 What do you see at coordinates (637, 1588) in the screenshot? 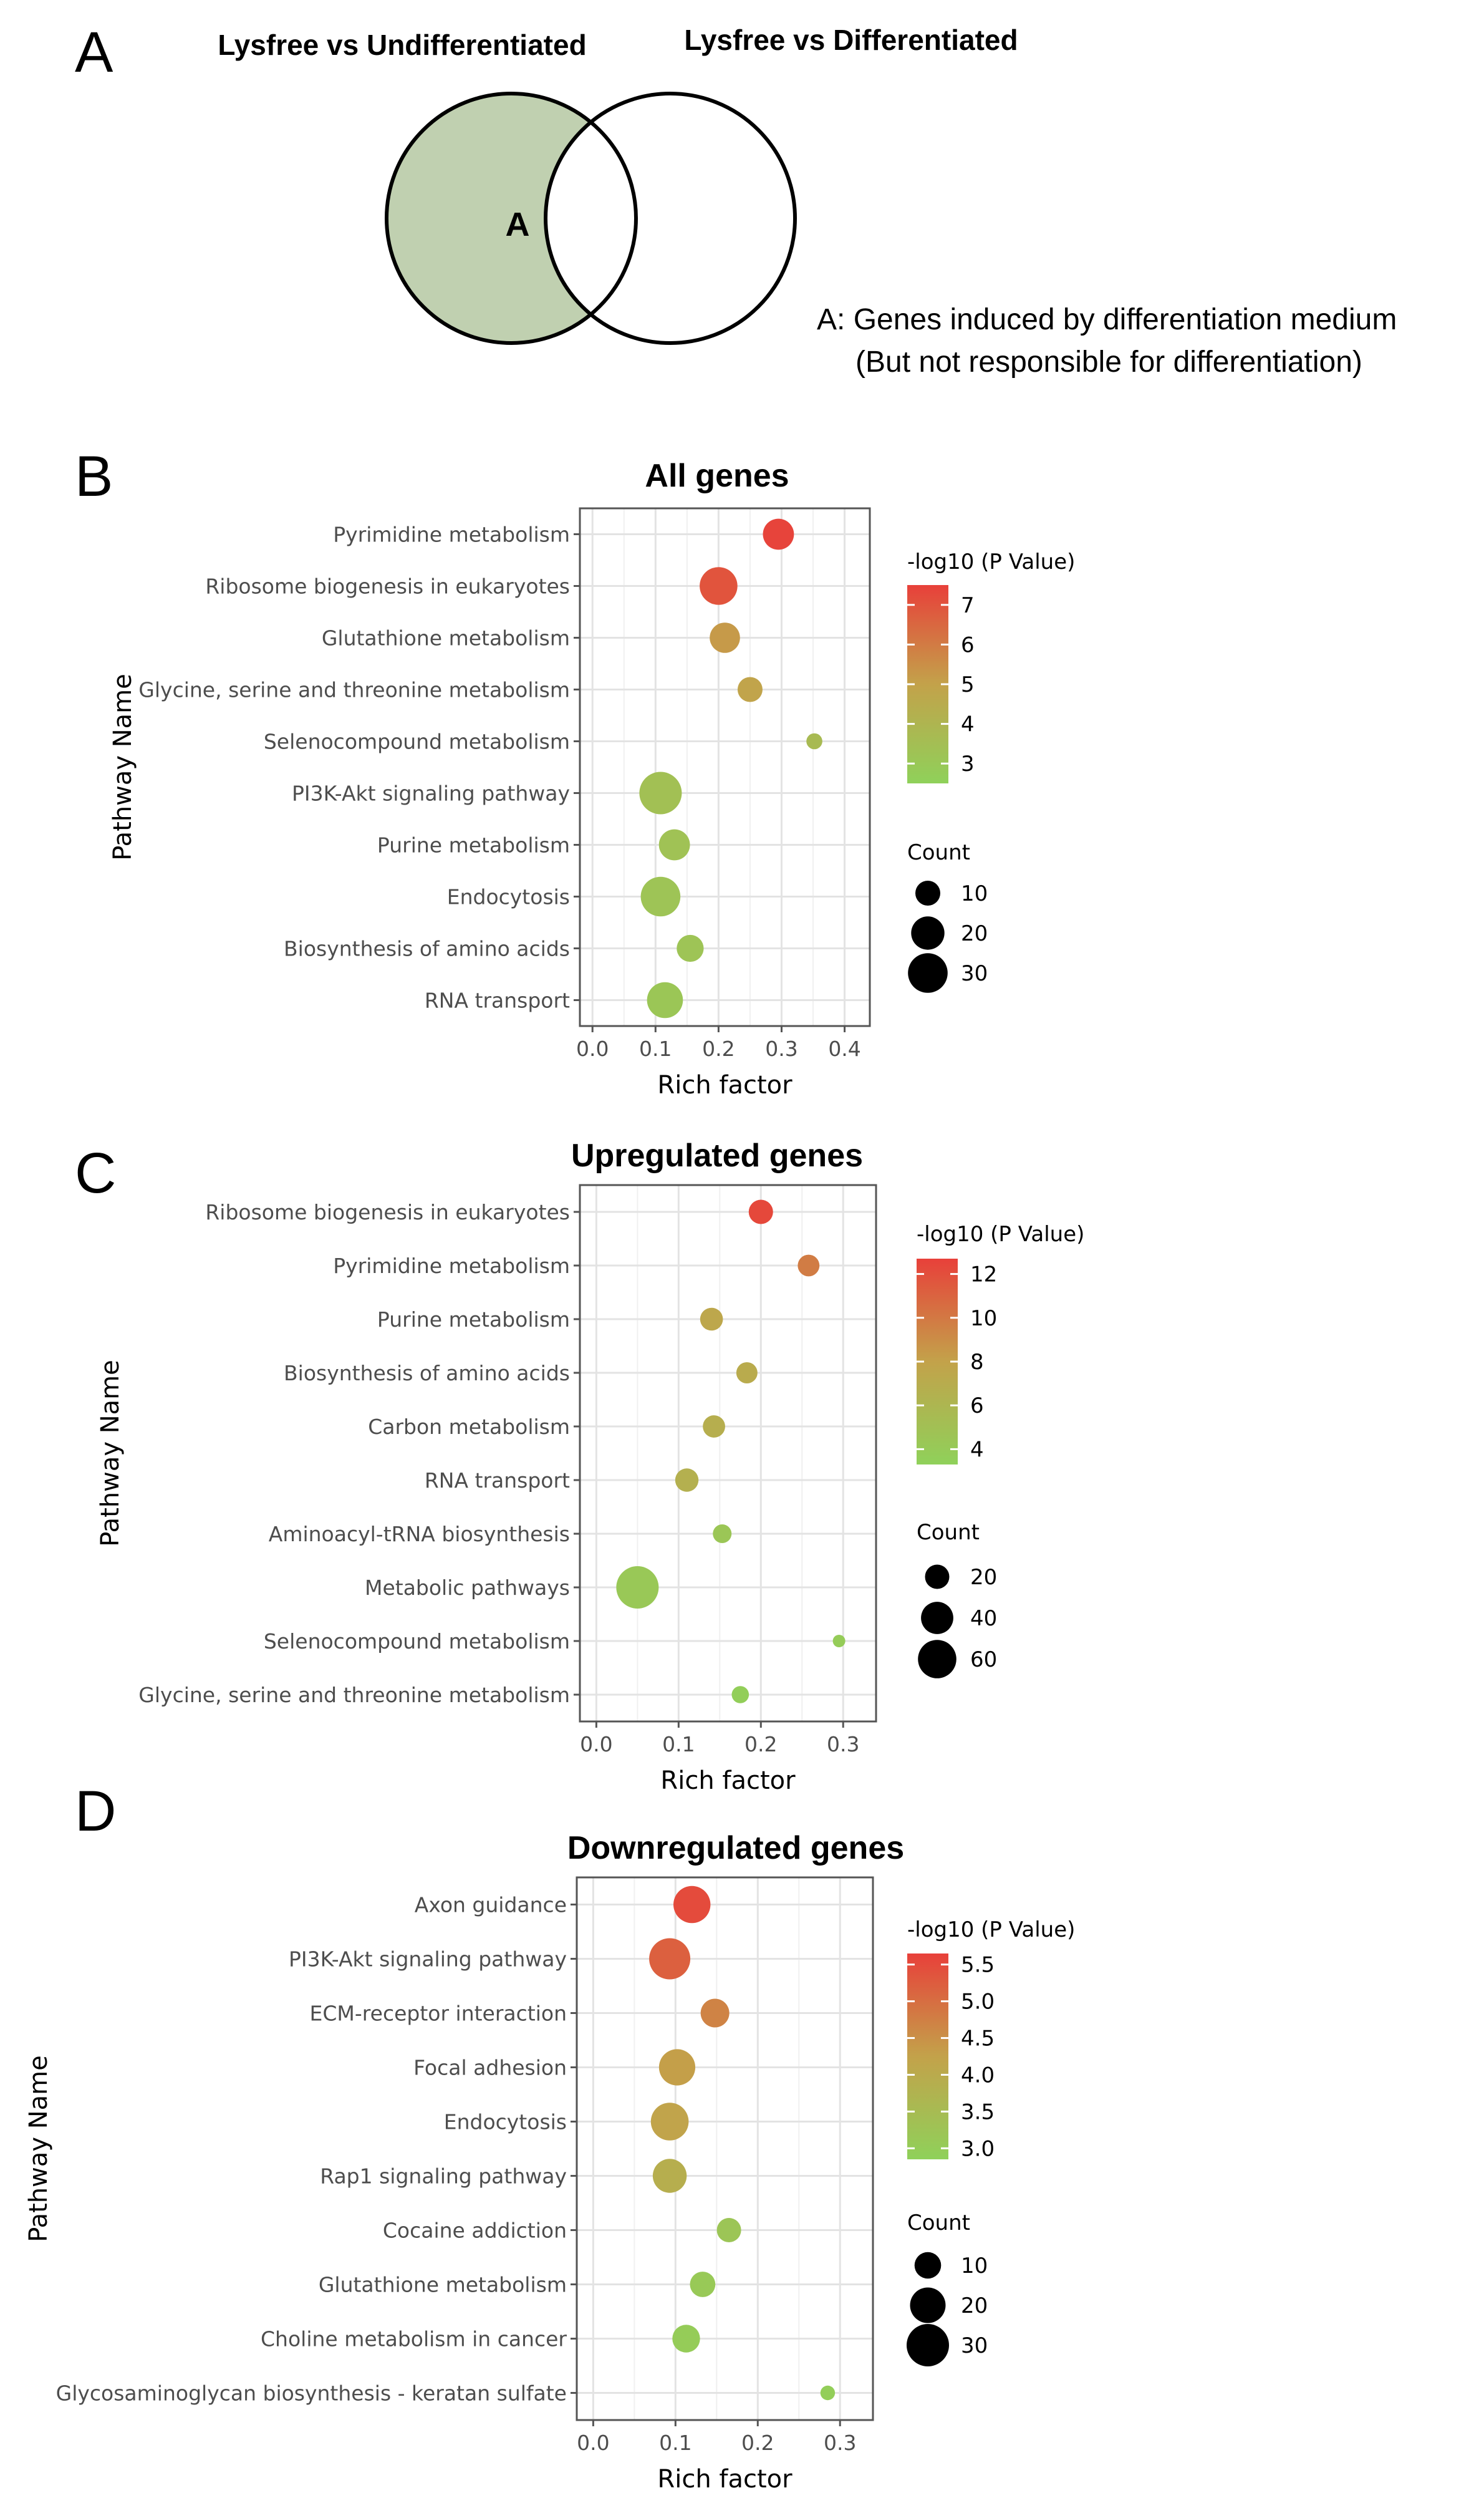
I see `point-metabolic-pathways` at bounding box center [637, 1588].